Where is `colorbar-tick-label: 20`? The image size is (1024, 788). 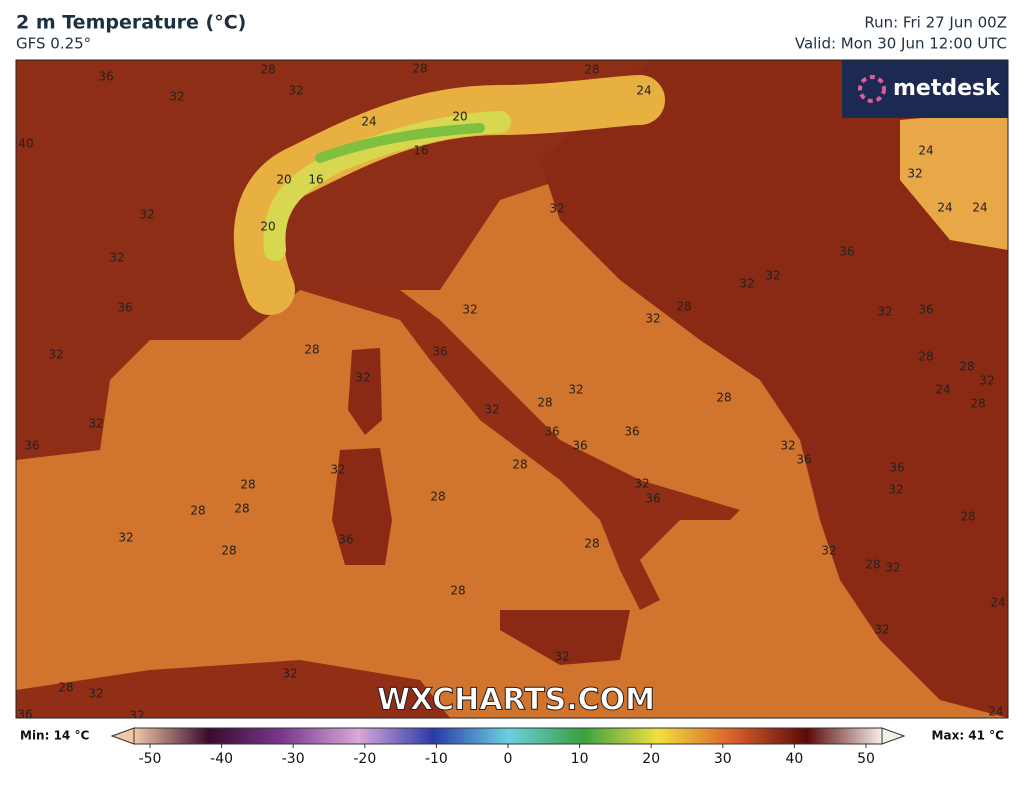
colorbar-tick-label: 20 is located at coordinates (651, 759).